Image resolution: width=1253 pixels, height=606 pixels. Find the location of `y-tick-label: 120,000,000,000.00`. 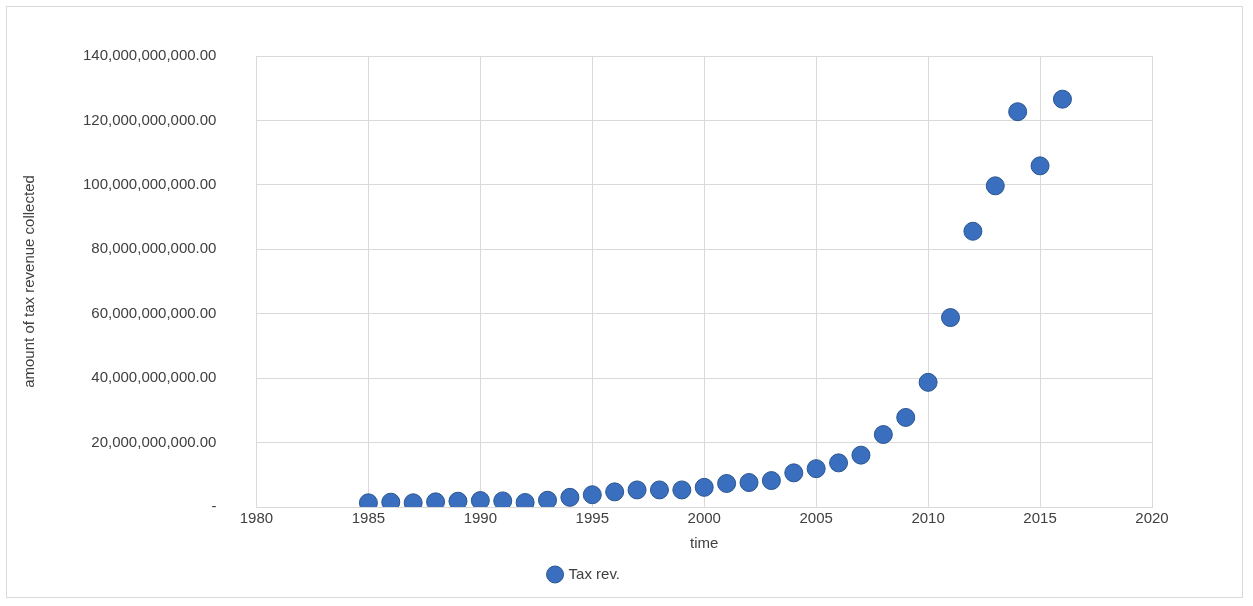

y-tick-label: 120,000,000,000.00 is located at coordinates (149, 119).